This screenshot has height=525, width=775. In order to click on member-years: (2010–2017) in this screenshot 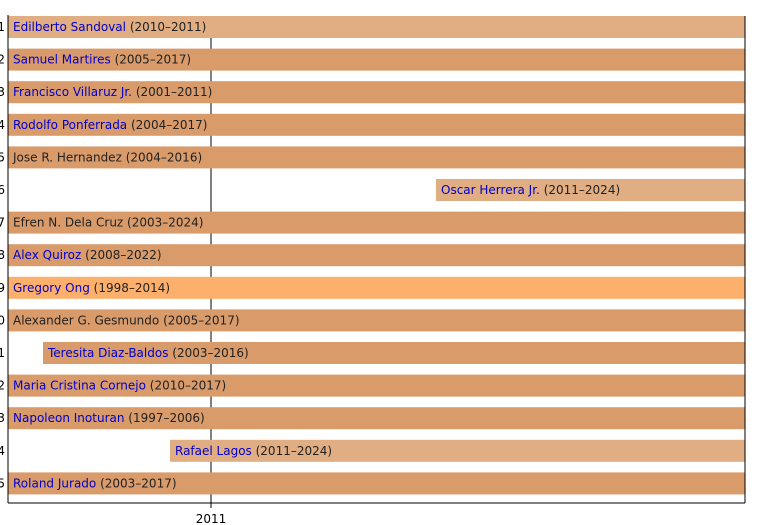, I will do `click(186, 386)`.